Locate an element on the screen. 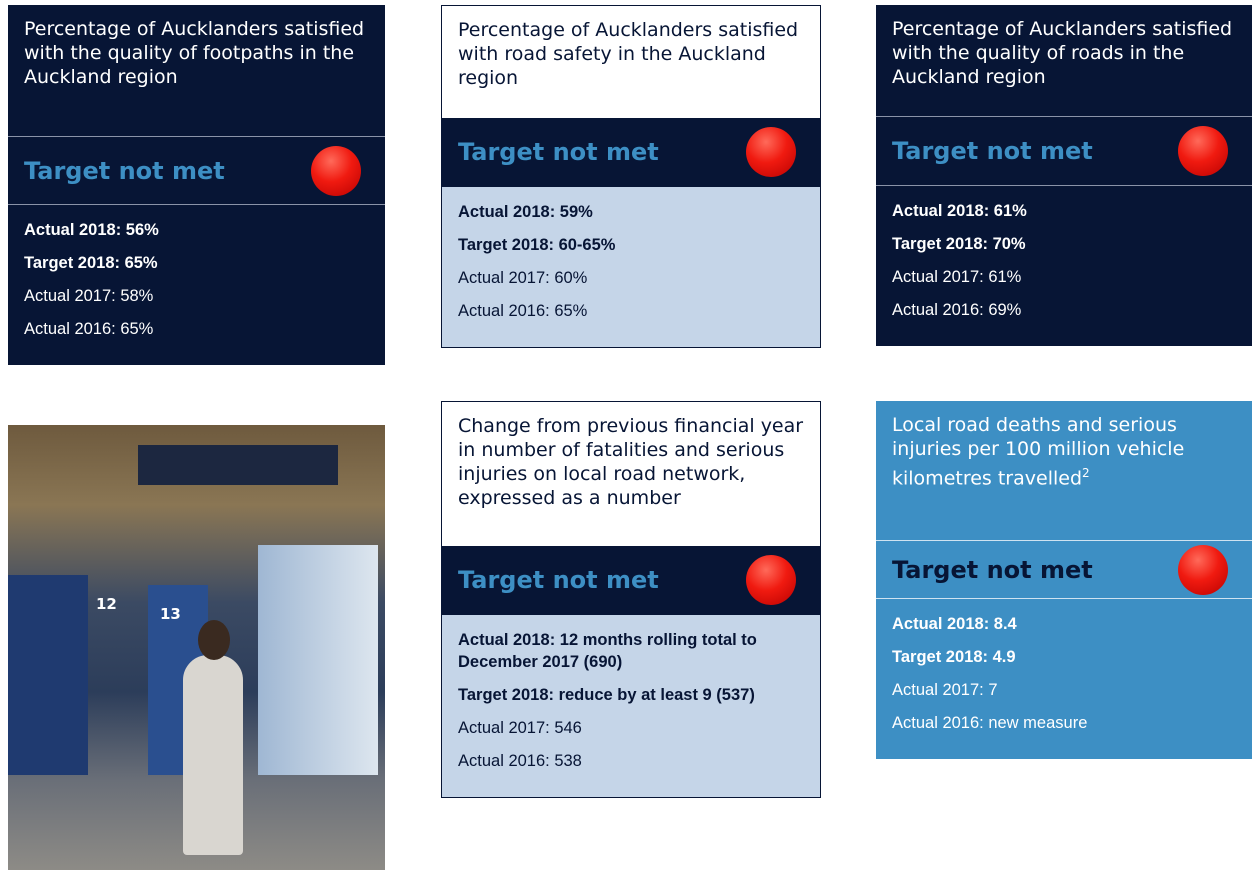  highlight-value: Actual 2018: 59% is located at coordinates (525, 212).